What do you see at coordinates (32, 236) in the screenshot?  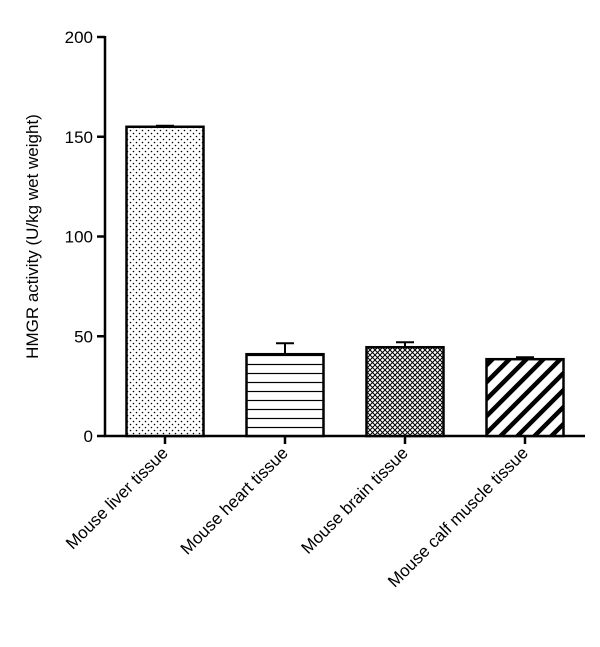 I see `y-axis-title: HMGR activity (U/kg wet weight)` at bounding box center [32, 236].